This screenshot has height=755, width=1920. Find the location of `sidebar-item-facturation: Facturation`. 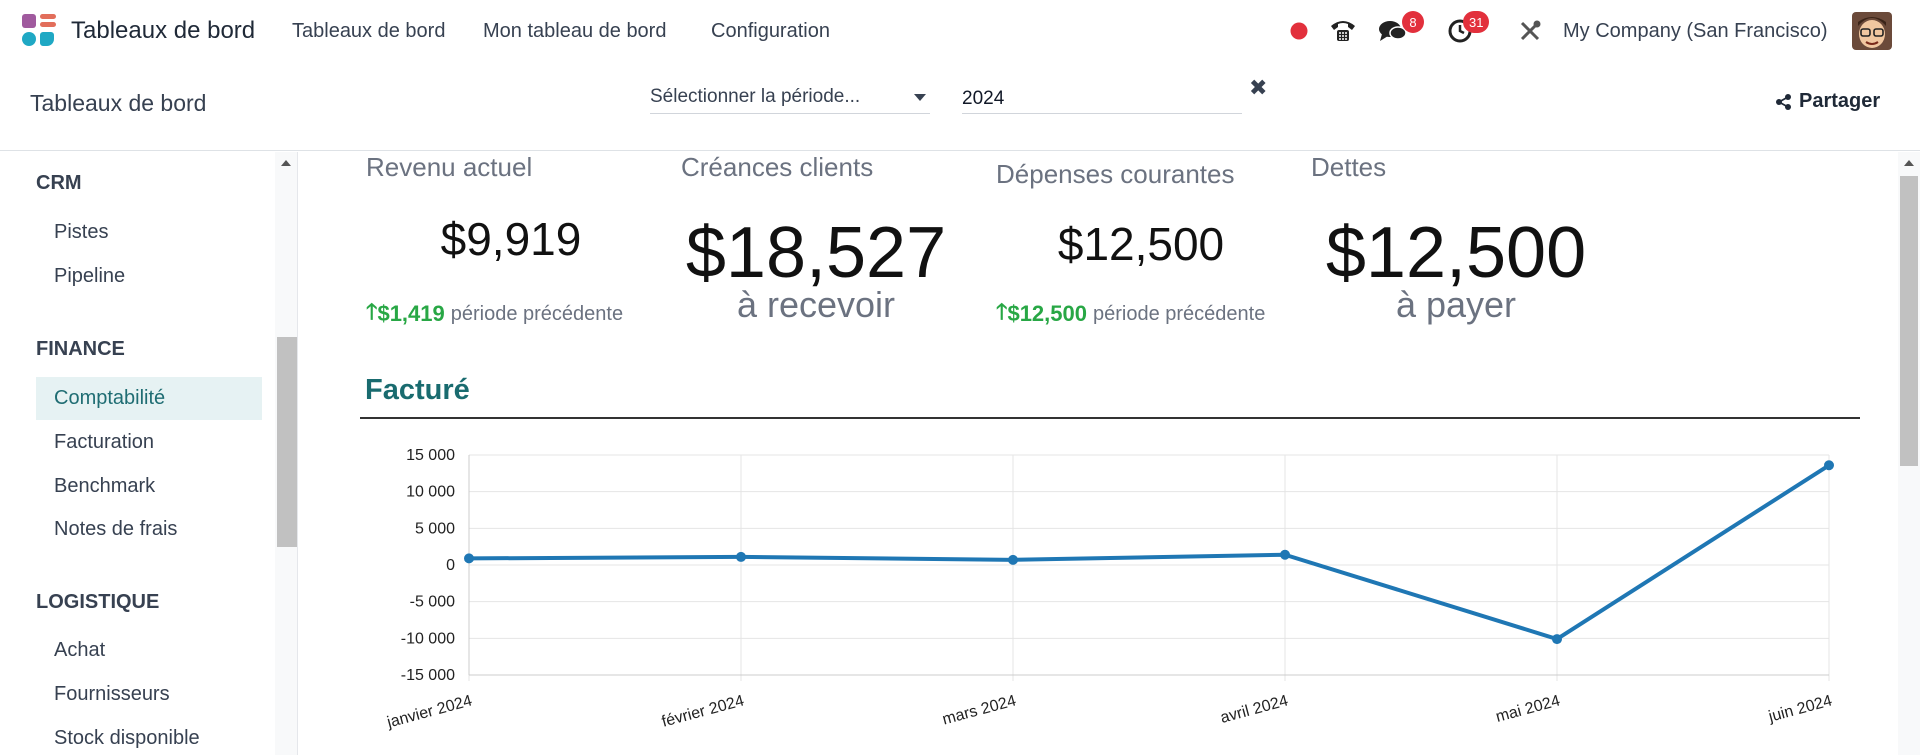

sidebar-item-facturation: Facturation is located at coordinates (104, 442).